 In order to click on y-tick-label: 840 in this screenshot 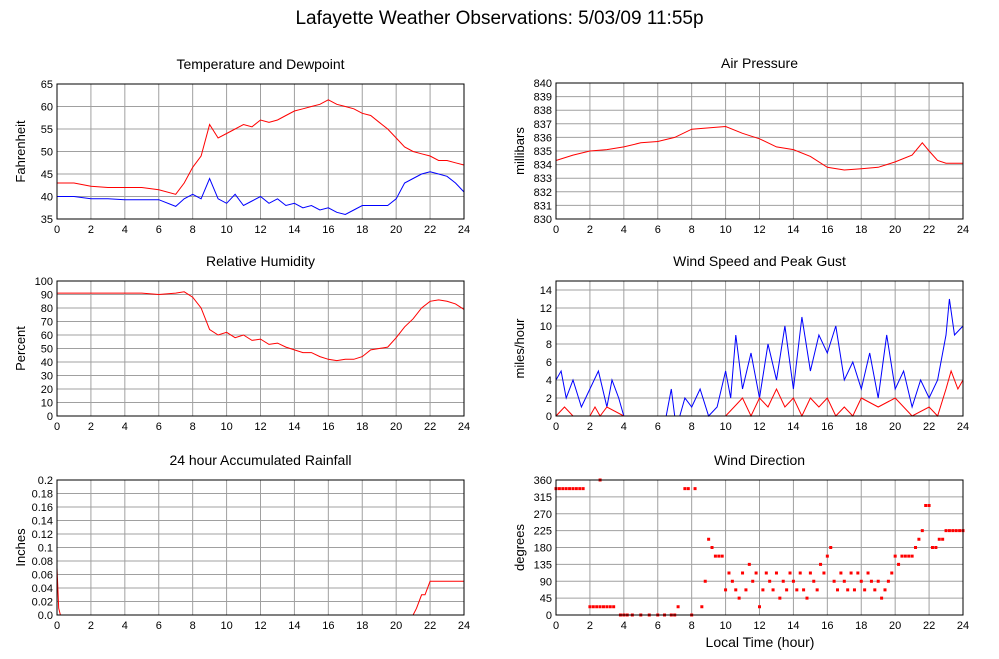, I will do `click(543, 84)`.